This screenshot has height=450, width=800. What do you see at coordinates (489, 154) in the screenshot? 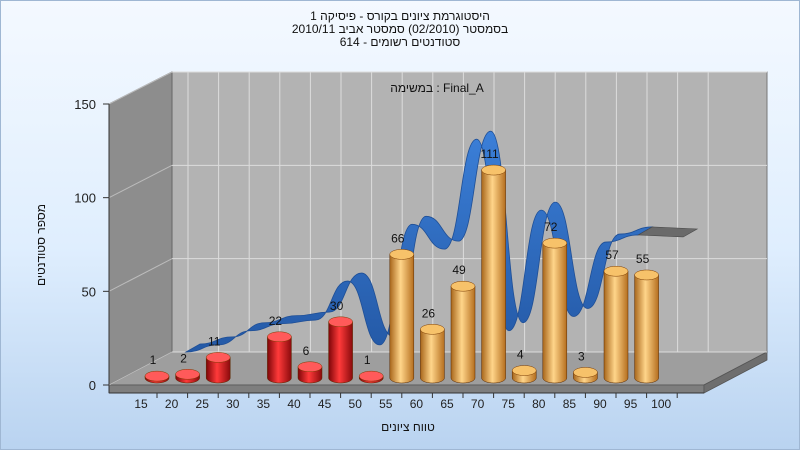
I see `bar-value-label: 111` at bounding box center [489, 154].